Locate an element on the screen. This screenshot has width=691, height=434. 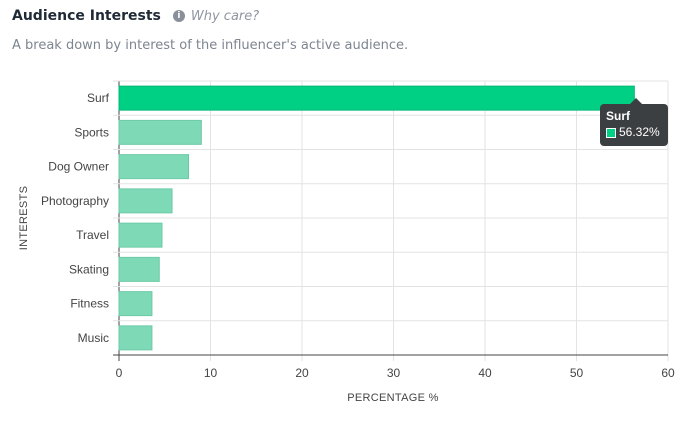
x-tick-labels: 0 10 20 30 40 50 60 is located at coordinates (395, 373).